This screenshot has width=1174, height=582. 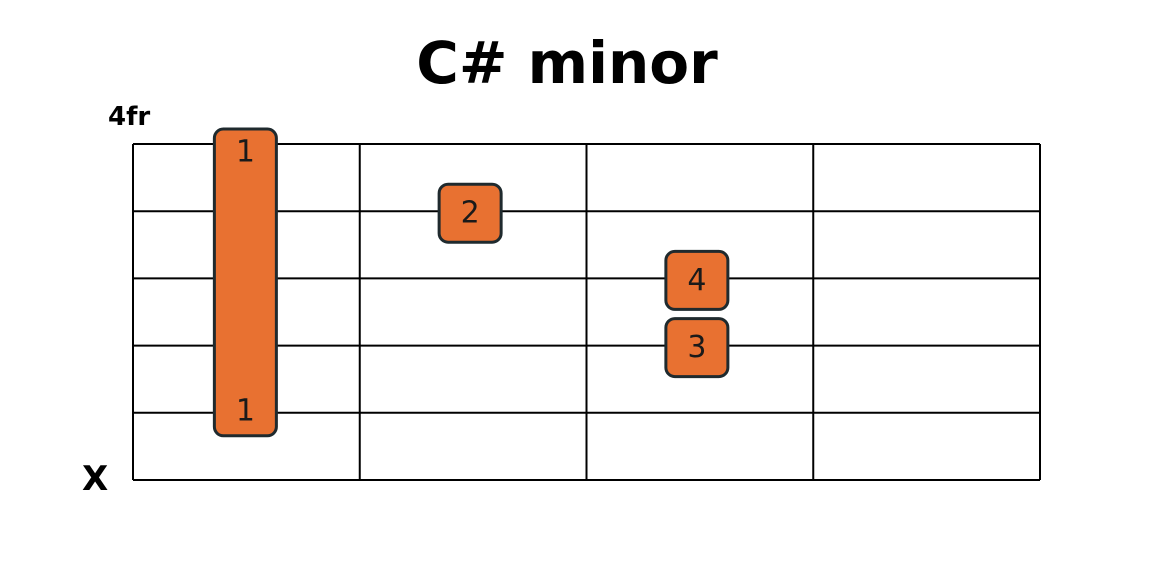 I want to click on finger-number: 4, so click(x=696, y=280).